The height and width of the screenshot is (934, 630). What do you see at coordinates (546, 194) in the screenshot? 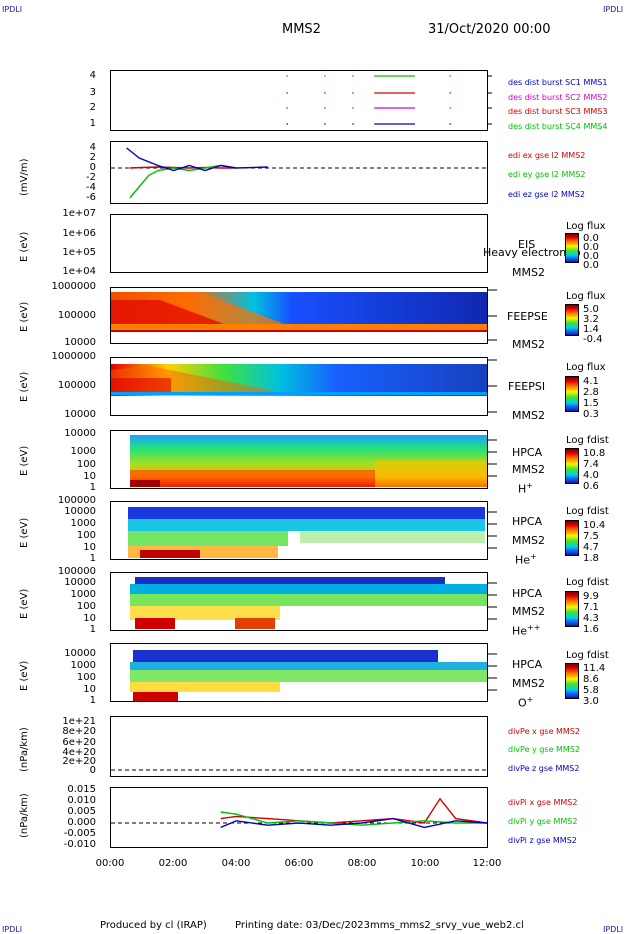
I see `edi-legend-ez: edi ez gse l2 MMS2` at bounding box center [546, 194].